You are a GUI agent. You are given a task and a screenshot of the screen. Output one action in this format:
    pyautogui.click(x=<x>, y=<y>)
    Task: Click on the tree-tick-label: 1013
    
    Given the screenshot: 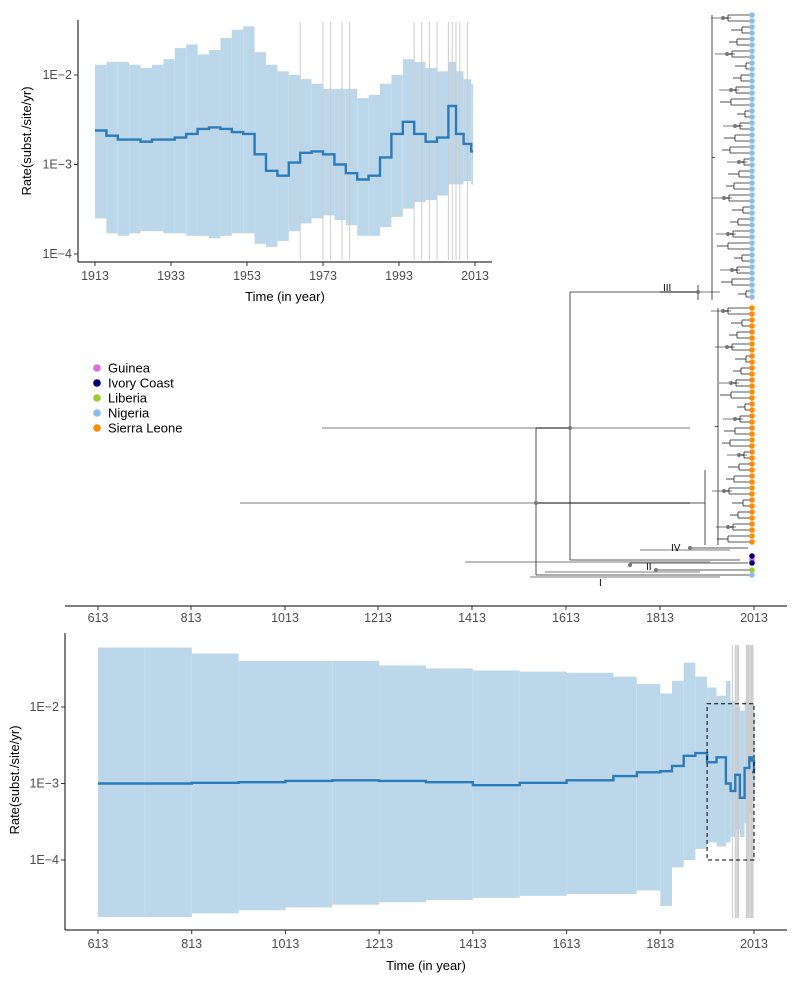 What is the action you would take?
    pyautogui.click(x=285, y=618)
    